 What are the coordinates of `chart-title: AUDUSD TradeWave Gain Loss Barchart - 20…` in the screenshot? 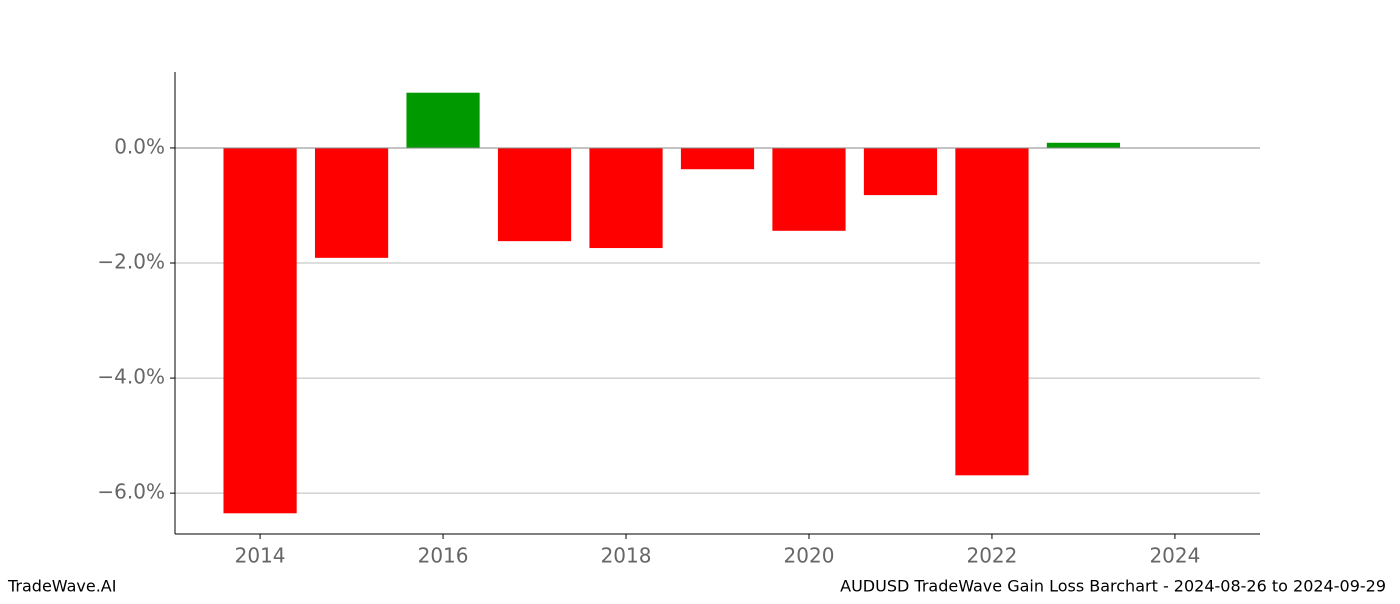 It's located at (1113, 586).